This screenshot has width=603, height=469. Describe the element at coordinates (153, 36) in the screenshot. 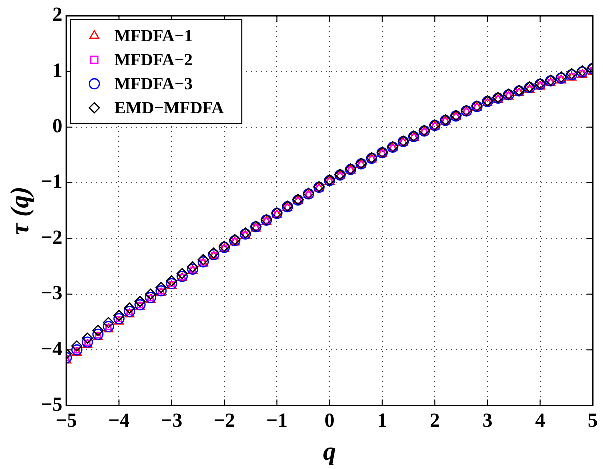

I see `legend-label: MFDFA−1` at that location.